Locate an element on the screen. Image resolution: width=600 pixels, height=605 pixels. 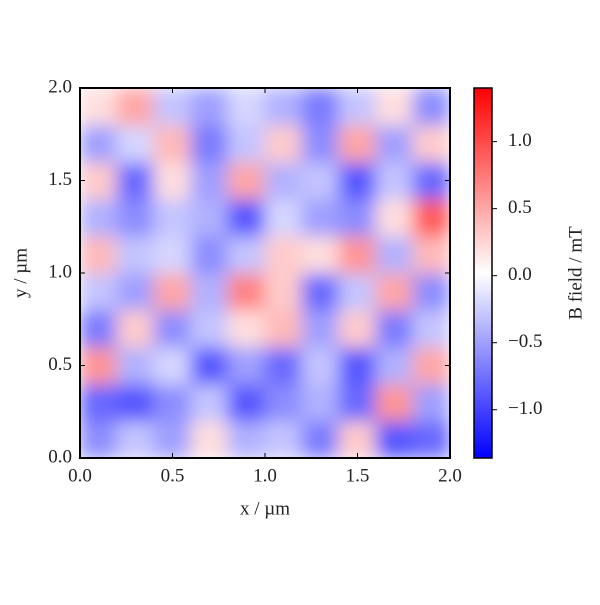
x-tick-label: 1.0 is located at coordinates (265, 475).